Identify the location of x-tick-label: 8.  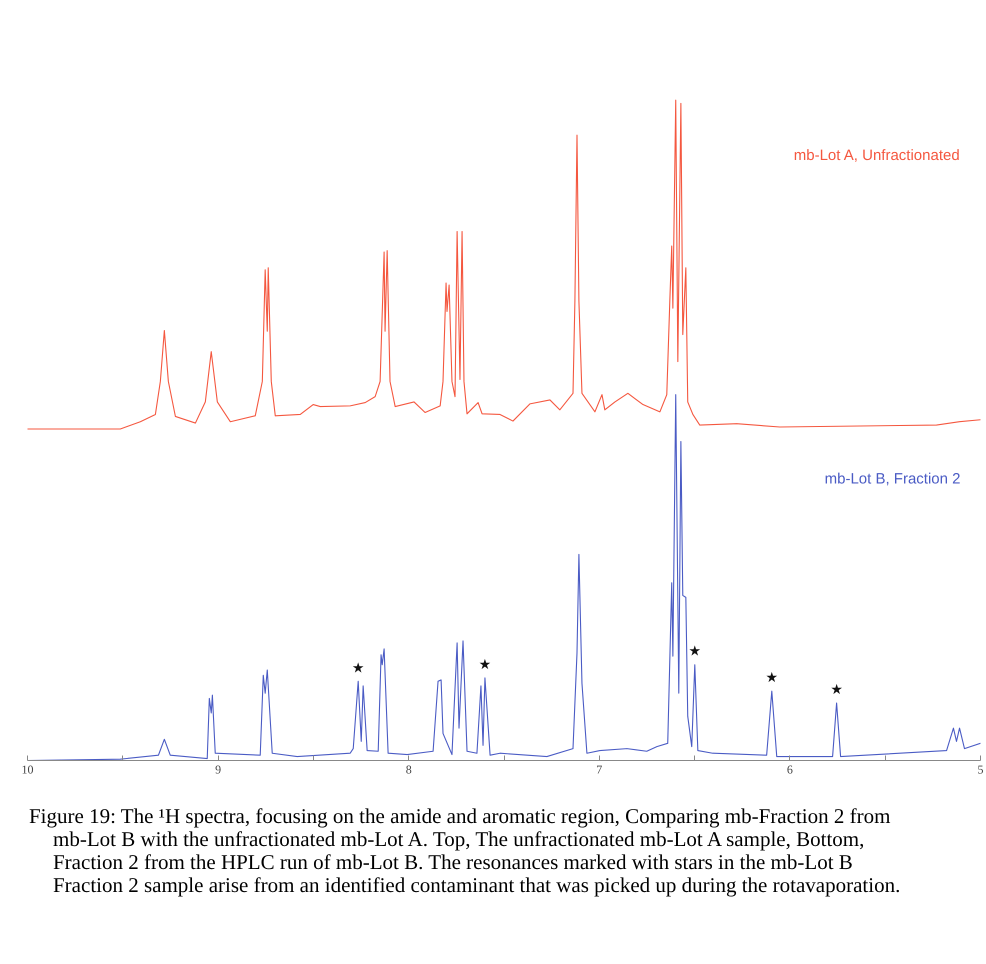
(409, 769).